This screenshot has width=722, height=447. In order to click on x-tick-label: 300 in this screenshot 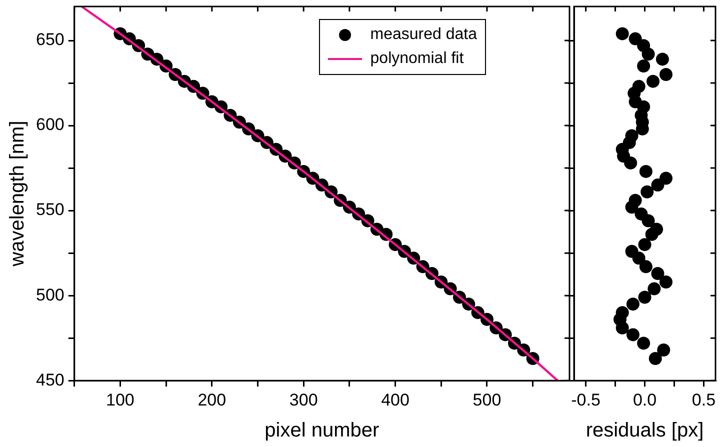, I will do `click(303, 400)`.